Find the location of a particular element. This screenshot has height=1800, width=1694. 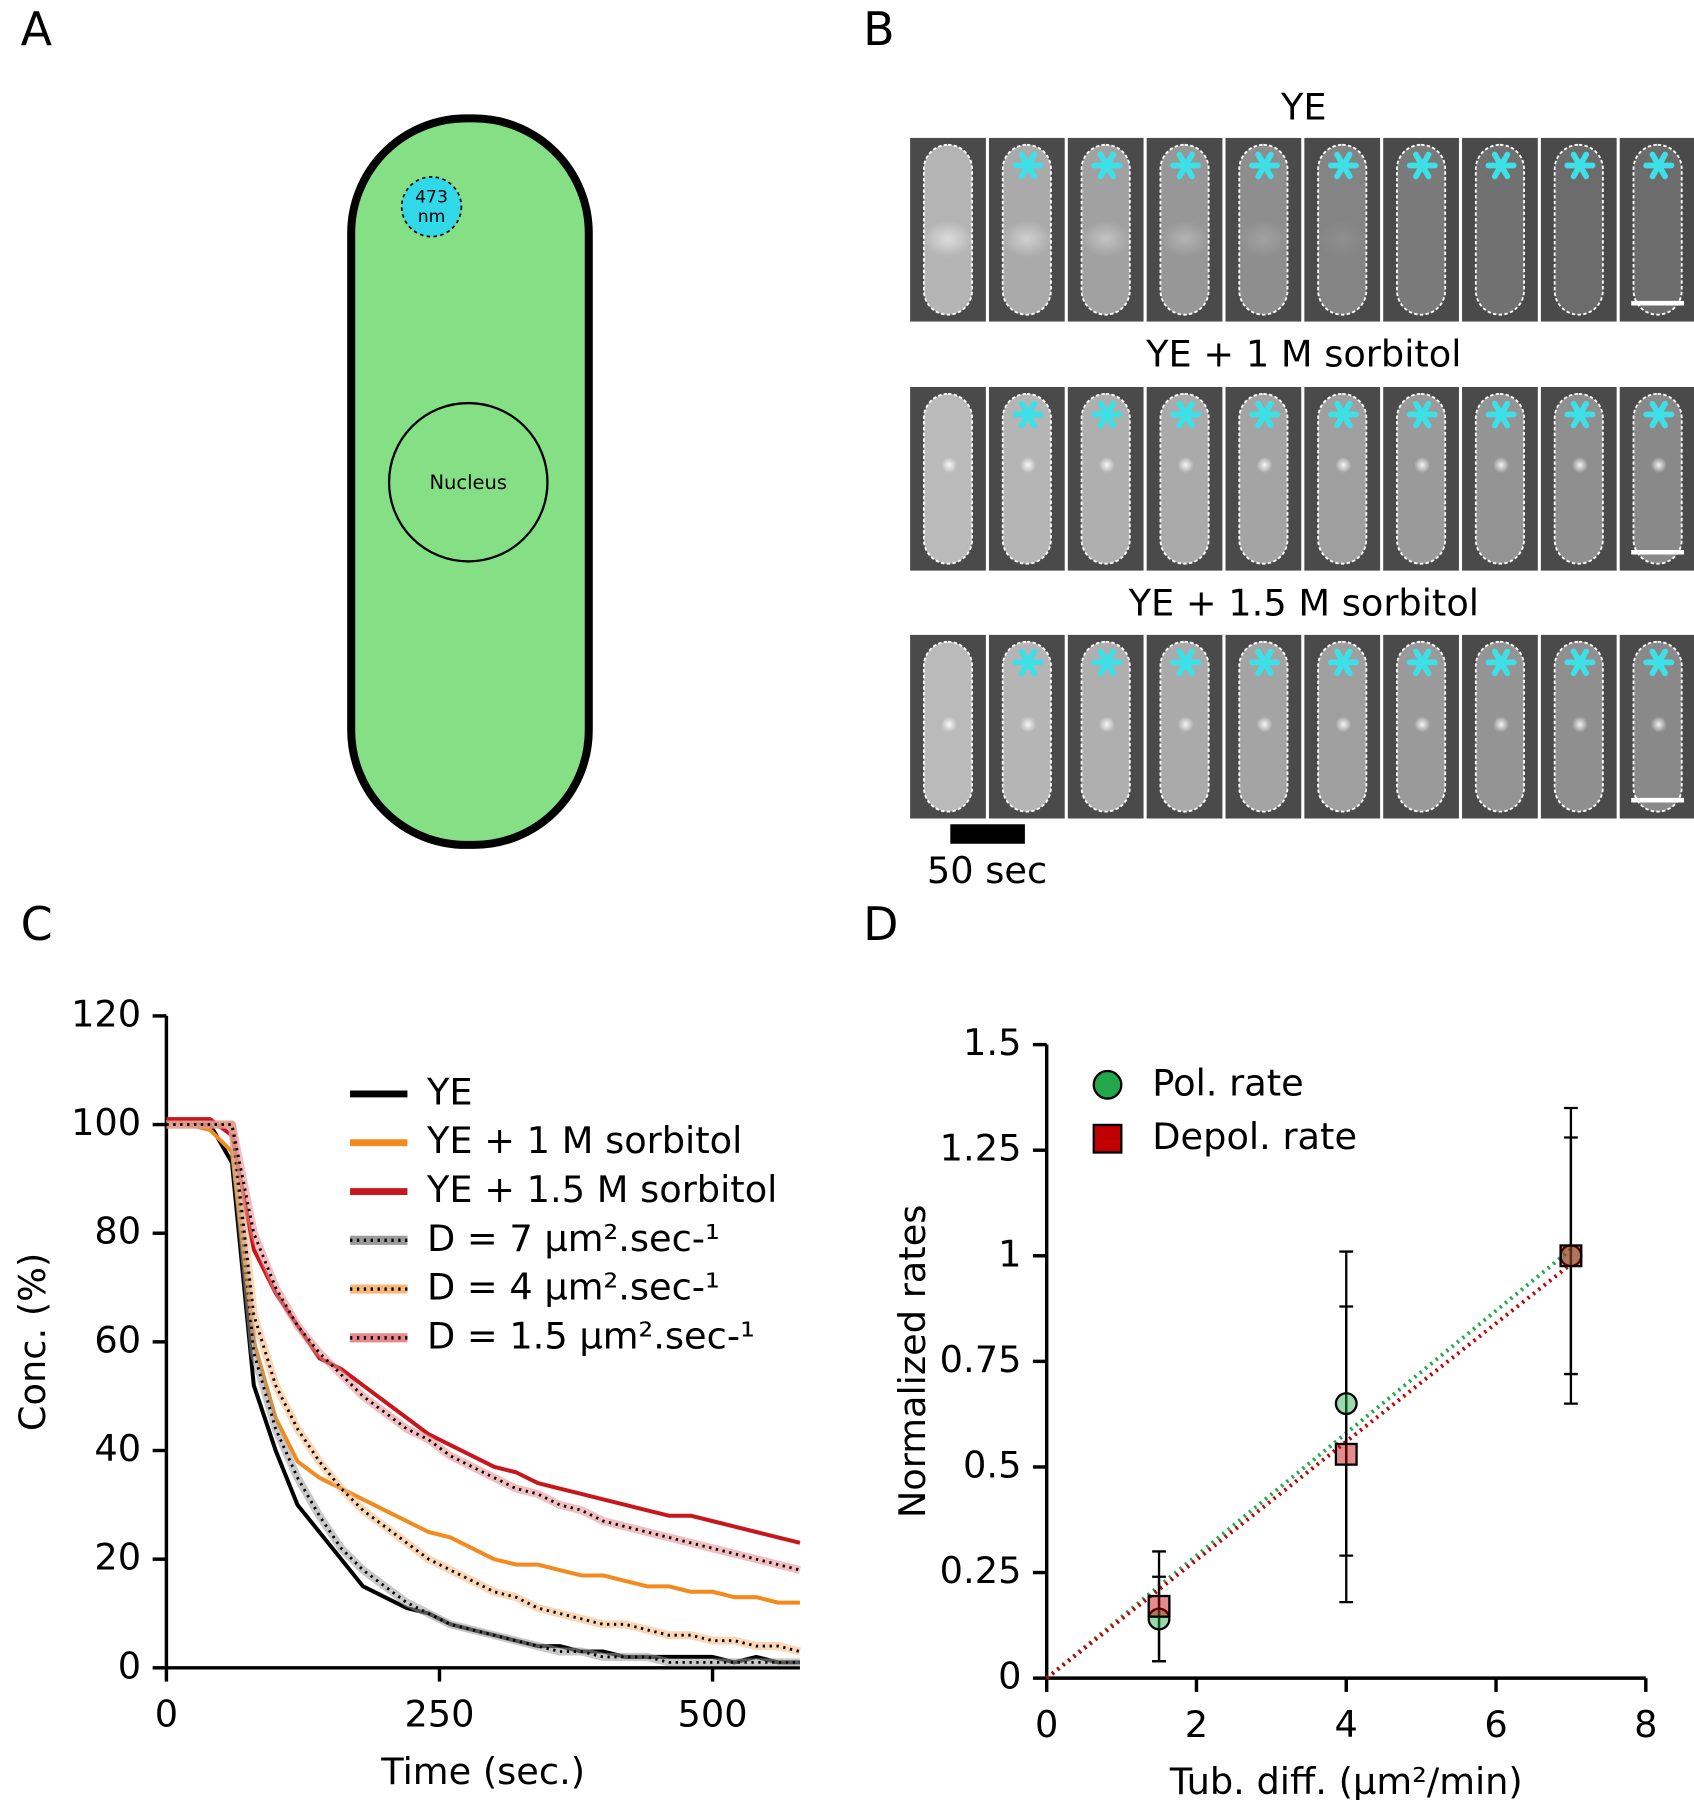

y-tick-label: 100 is located at coordinates (106, 1122).